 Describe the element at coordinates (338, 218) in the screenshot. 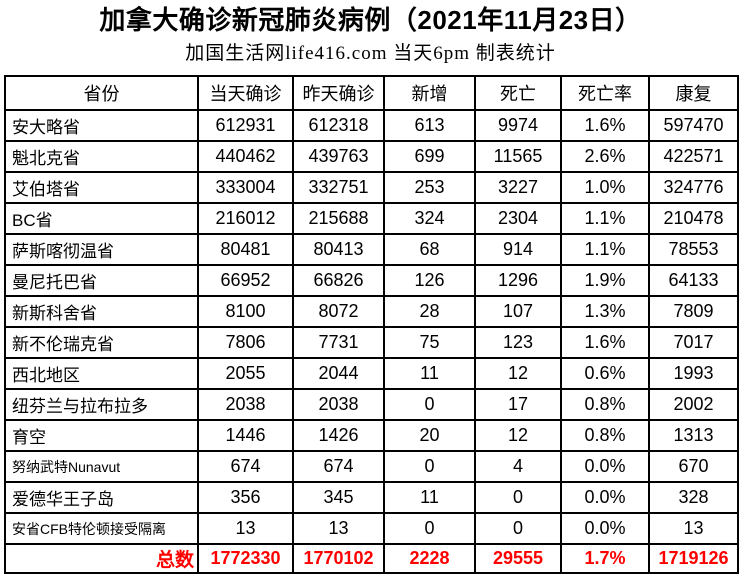

I see `value-cell: 215688` at that location.